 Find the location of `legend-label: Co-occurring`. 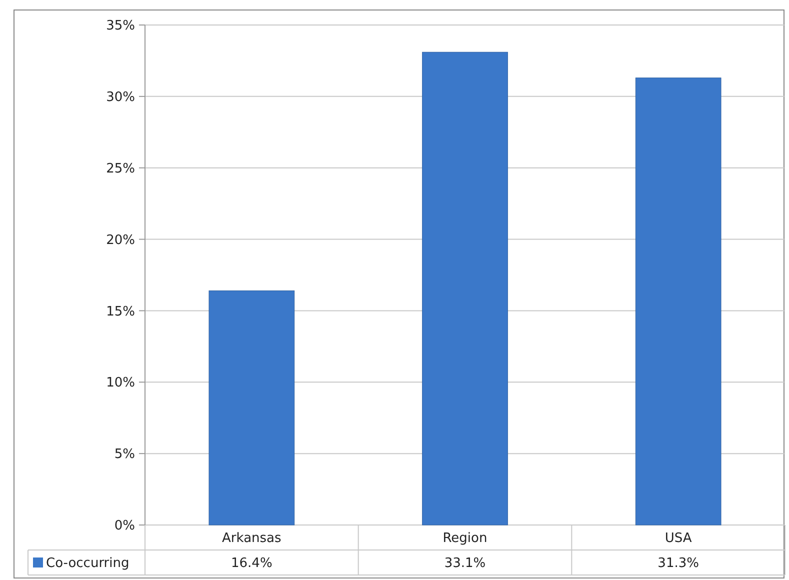

legend-label: Co-occurring is located at coordinates (88, 564).